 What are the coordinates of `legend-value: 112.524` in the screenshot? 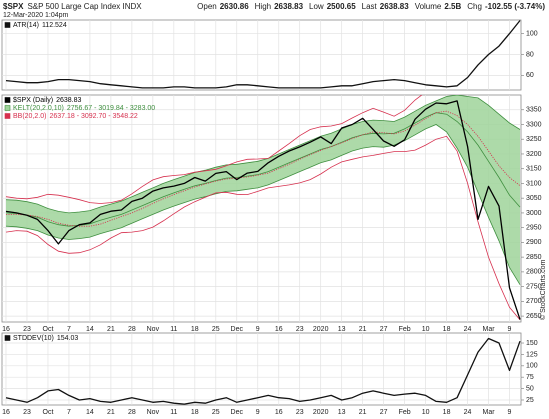 It's located at (54, 25).